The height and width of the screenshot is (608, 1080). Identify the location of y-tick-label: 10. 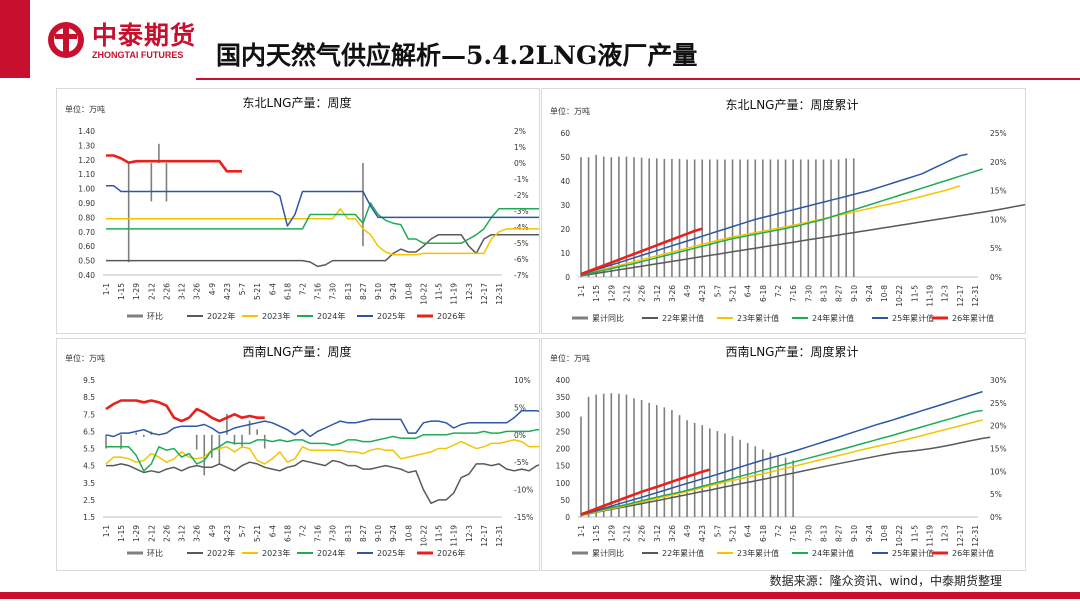
(565, 253).